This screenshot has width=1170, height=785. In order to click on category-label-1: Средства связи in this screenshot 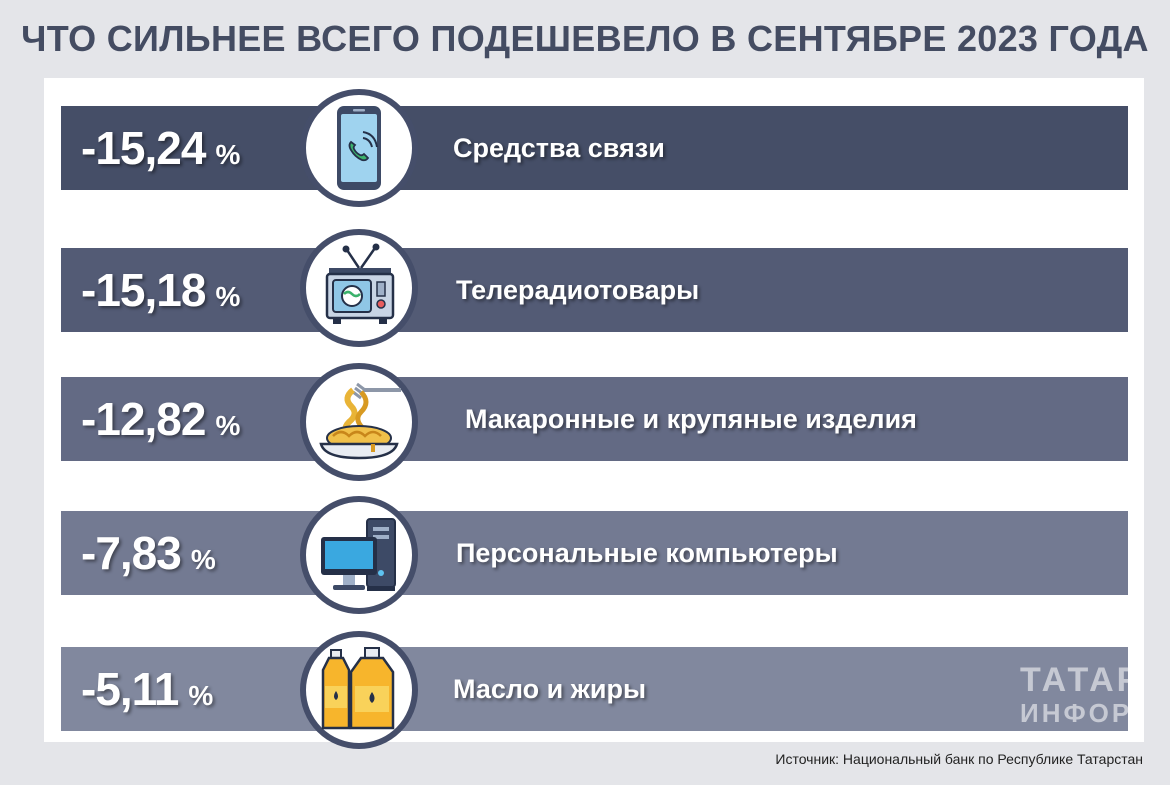, I will do `click(559, 148)`.